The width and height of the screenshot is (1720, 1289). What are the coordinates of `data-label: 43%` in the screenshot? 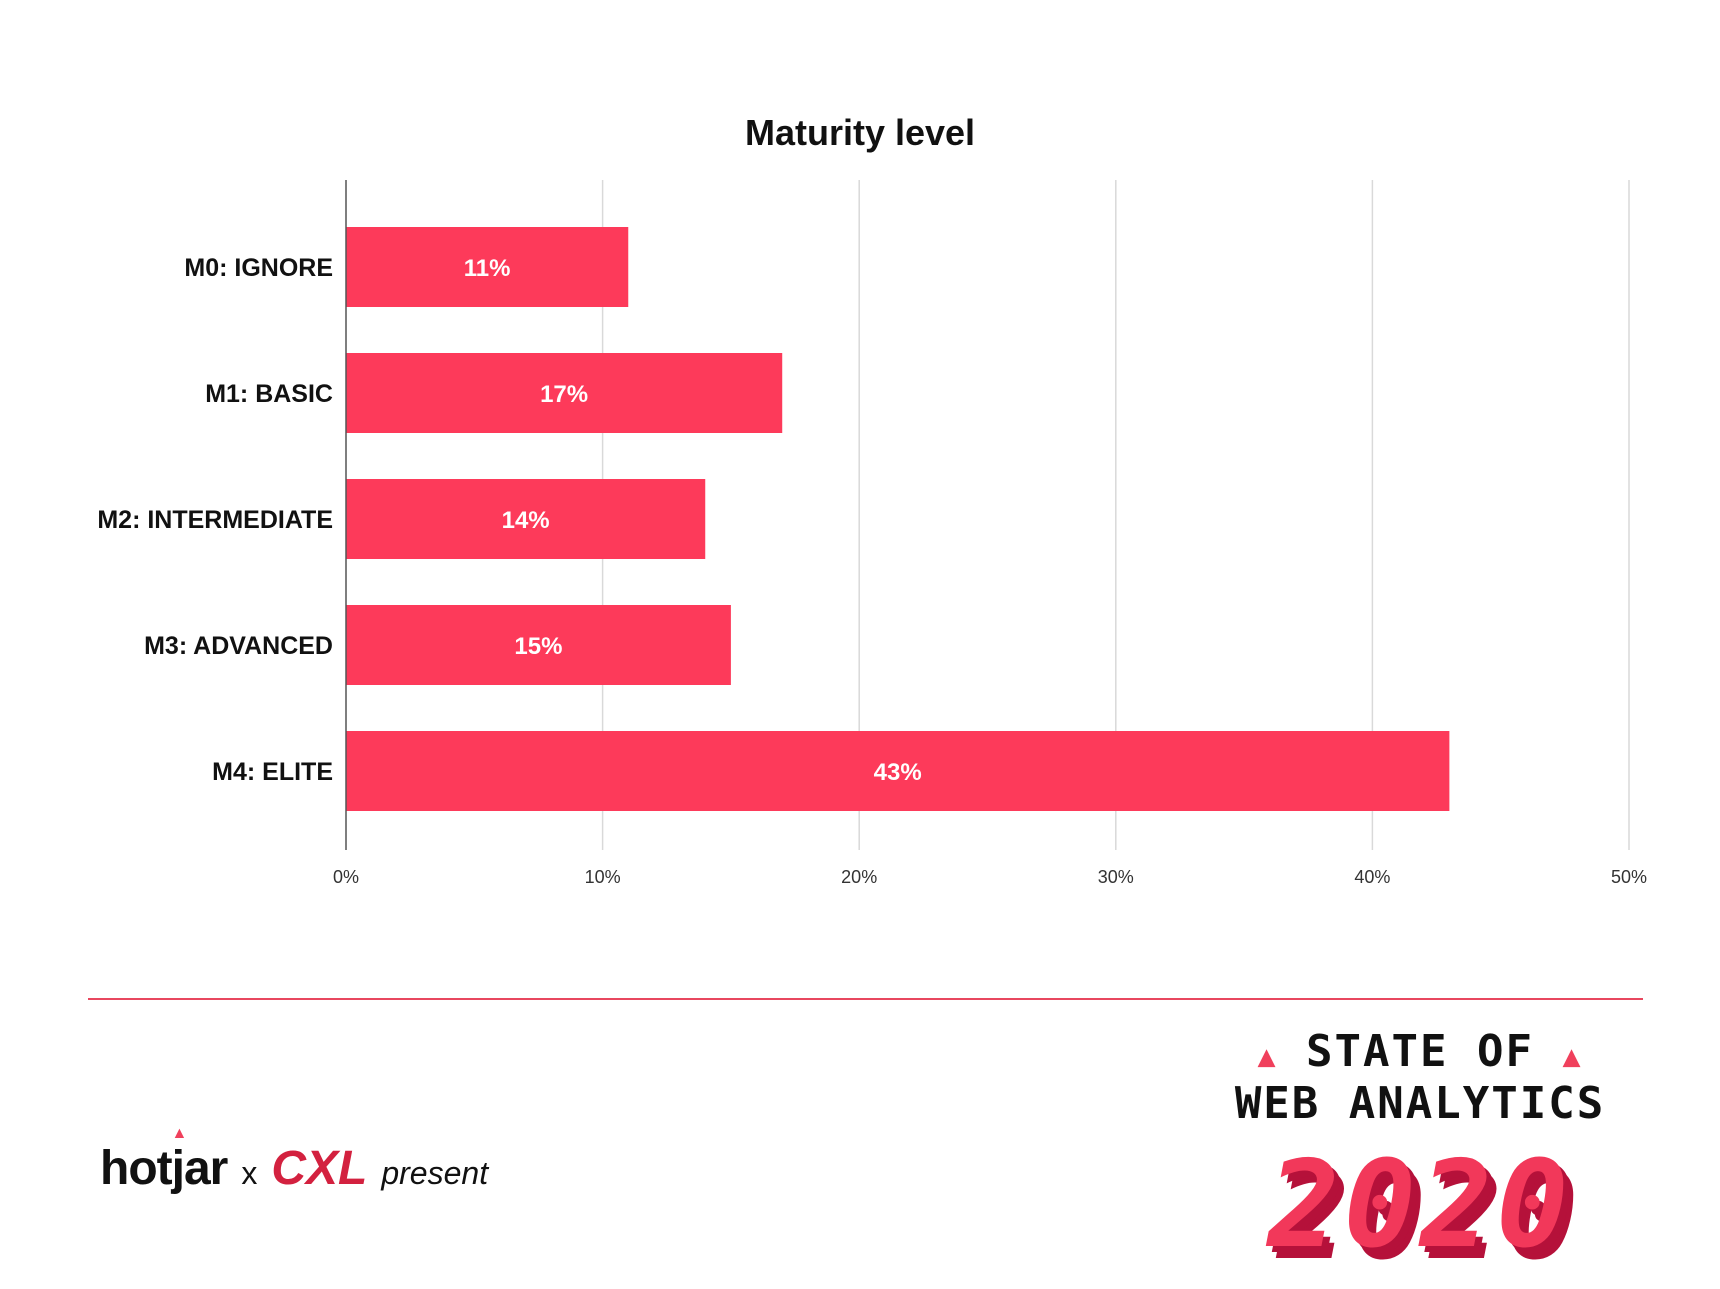 It's located at (898, 772).